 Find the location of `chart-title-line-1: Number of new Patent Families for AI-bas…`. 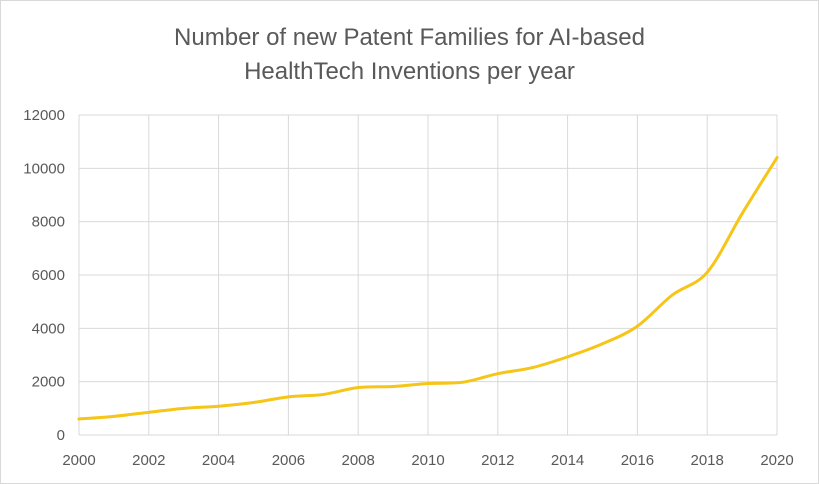

chart-title-line-1: Number of new Patent Families for AI-bas… is located at coordinates (409, 37).